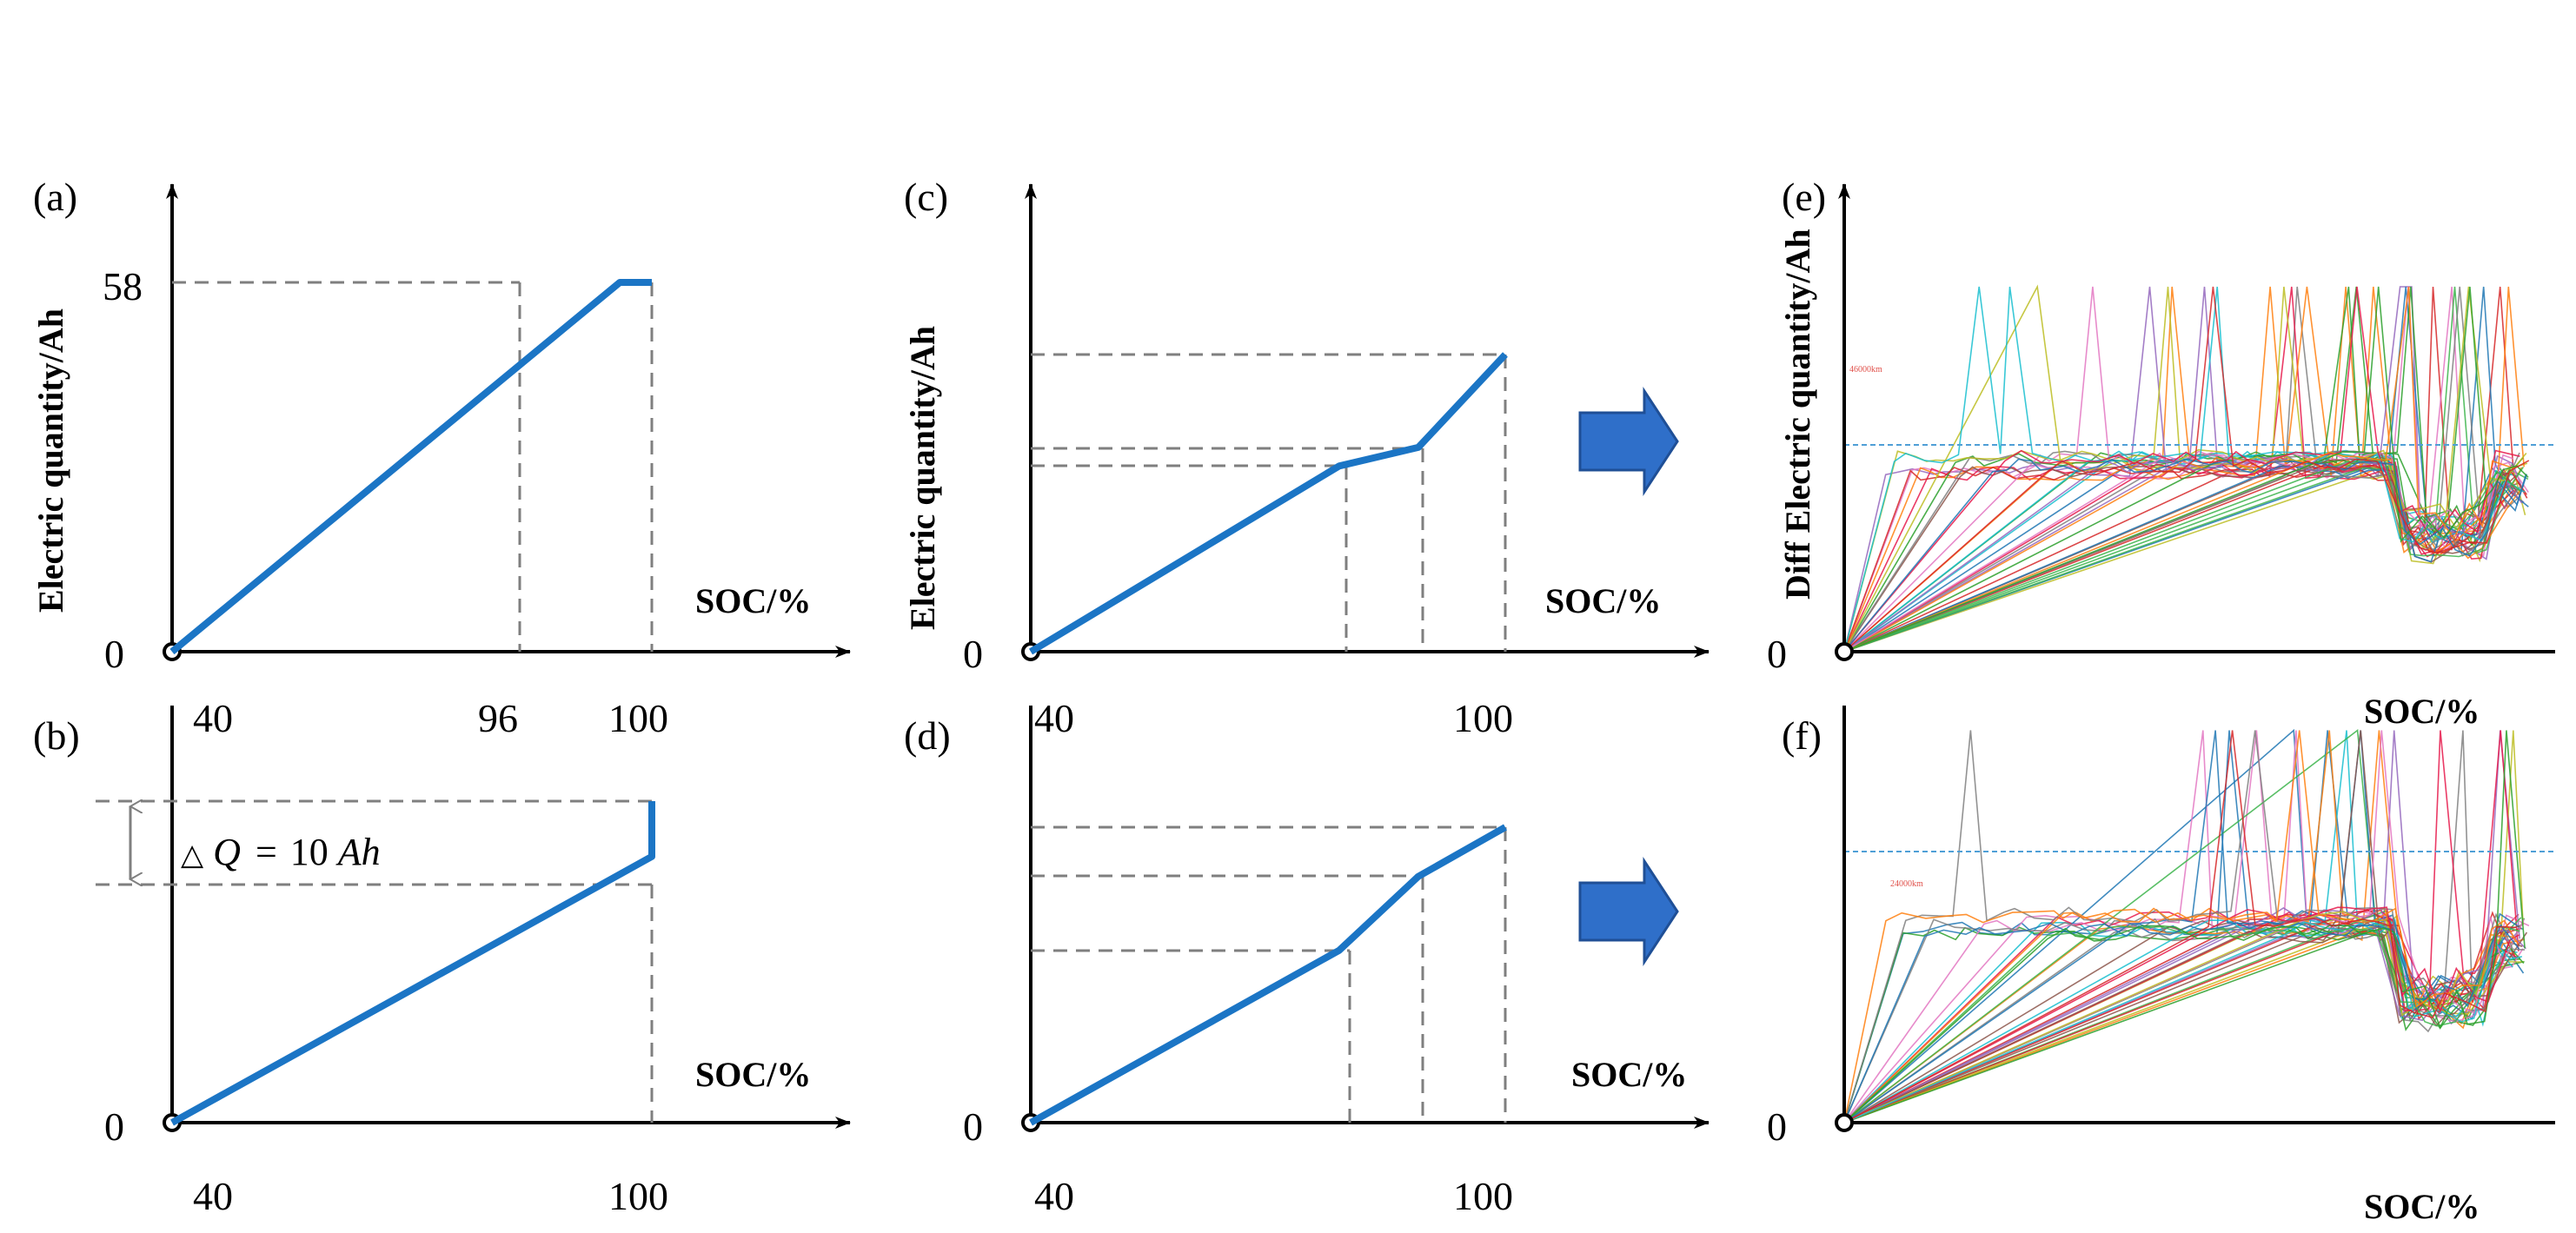  I want to click on delta-quantity: Q, so click(227, 852).